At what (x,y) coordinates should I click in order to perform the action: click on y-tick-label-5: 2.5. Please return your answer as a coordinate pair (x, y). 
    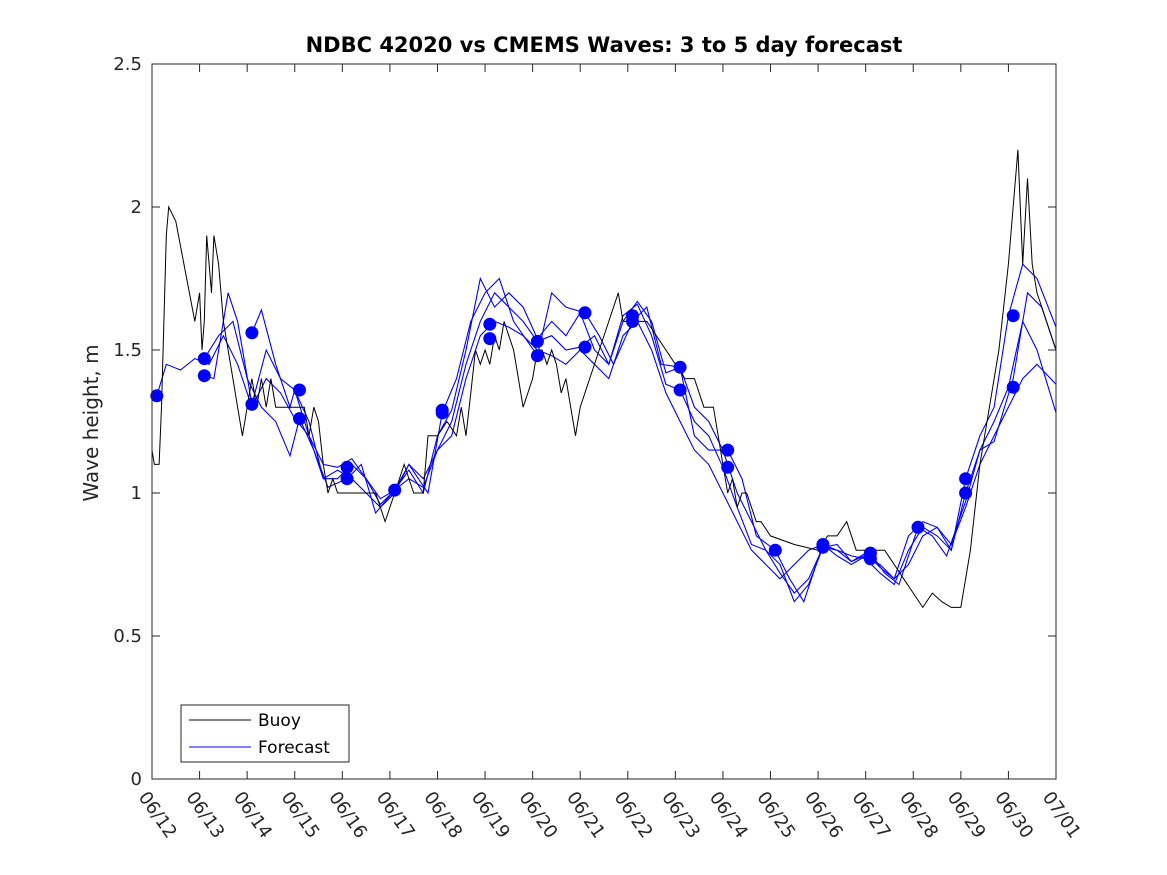
    Looking at the image, I should click on (127, 64).